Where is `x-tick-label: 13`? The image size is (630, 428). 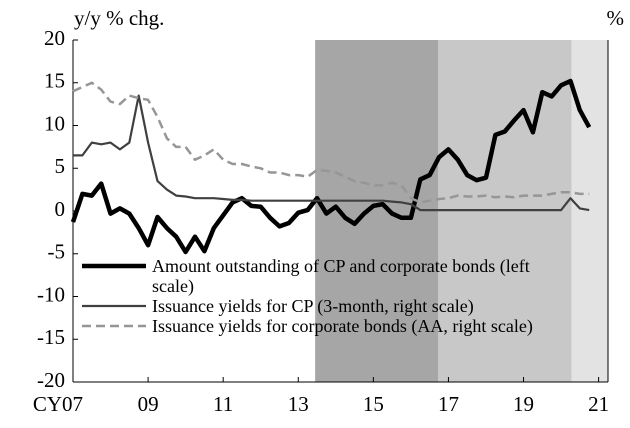
x-tick-label: 13 is located at coordinates (298, 404).